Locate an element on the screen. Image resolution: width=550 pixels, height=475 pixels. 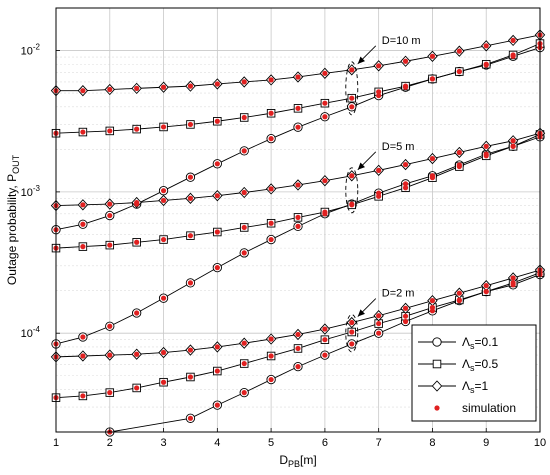
legend-label: simulation is located at coordinates (489, 408).